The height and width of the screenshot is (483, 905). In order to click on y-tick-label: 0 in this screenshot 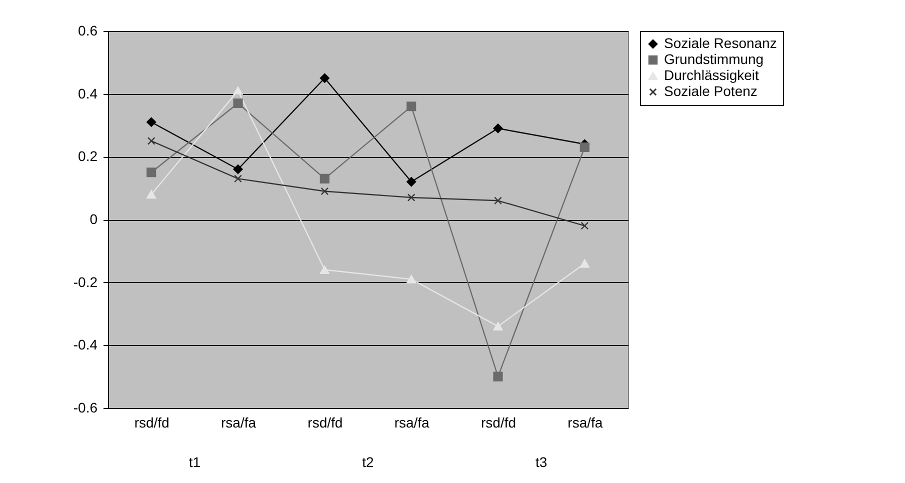, I will do `click(94, 219)`.